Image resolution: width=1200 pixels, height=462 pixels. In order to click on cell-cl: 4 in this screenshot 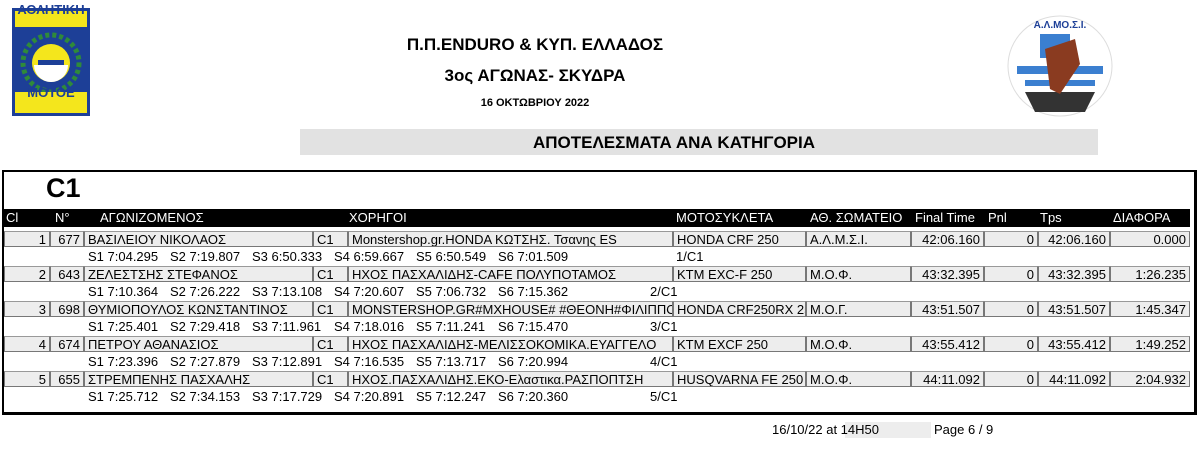, I will do `click(27, 344)`.